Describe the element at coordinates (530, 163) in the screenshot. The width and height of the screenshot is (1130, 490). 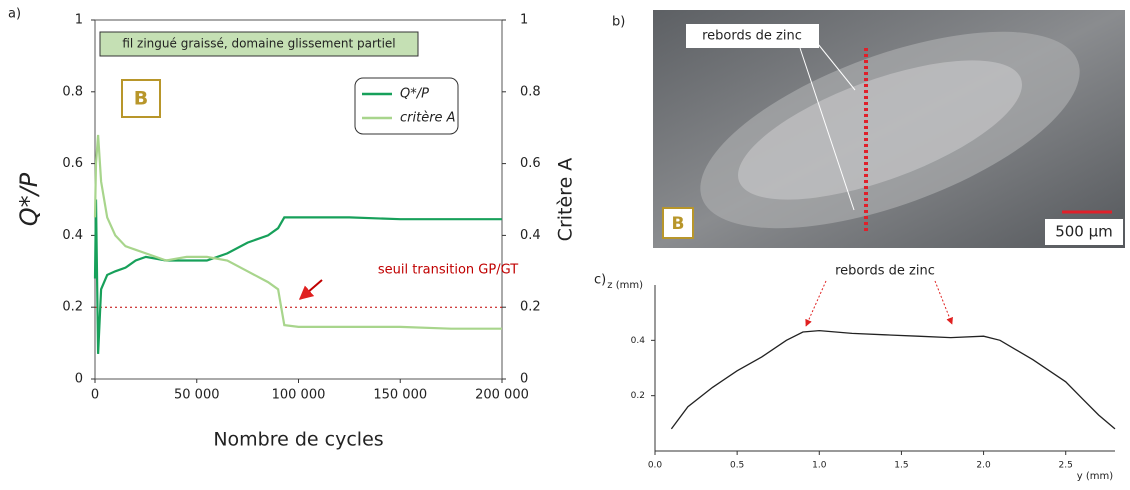
I see `y2-tick-label: 0.6` at that location.